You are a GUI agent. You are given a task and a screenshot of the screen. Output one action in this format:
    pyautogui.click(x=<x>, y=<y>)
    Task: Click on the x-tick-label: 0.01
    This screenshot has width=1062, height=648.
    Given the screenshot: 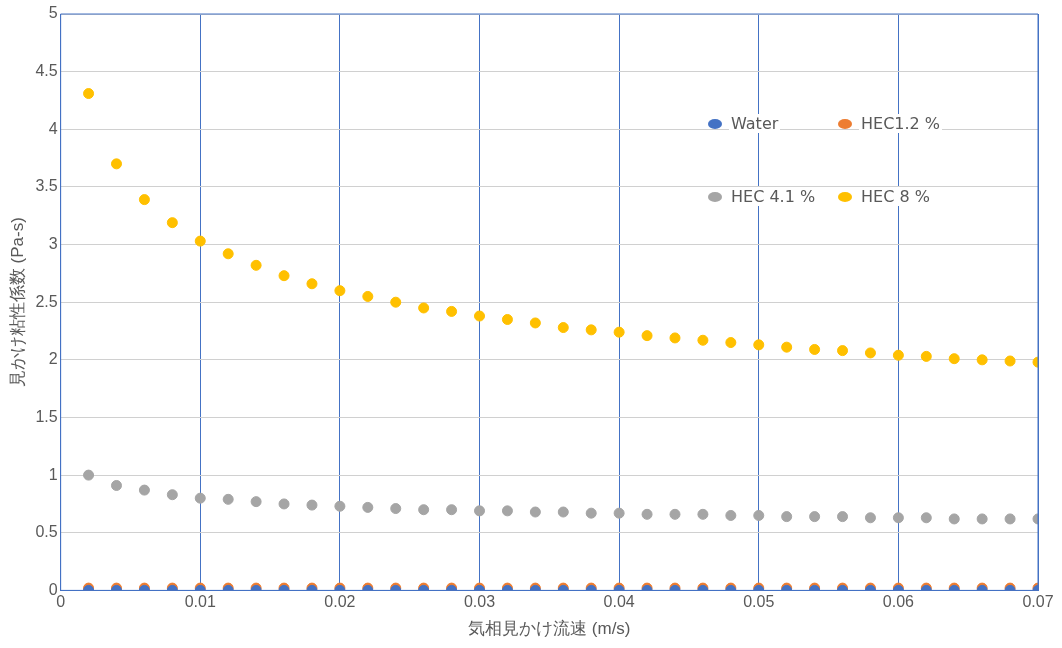 What is the action you would take?
    pyautogui.click(x=200, y=602)
    